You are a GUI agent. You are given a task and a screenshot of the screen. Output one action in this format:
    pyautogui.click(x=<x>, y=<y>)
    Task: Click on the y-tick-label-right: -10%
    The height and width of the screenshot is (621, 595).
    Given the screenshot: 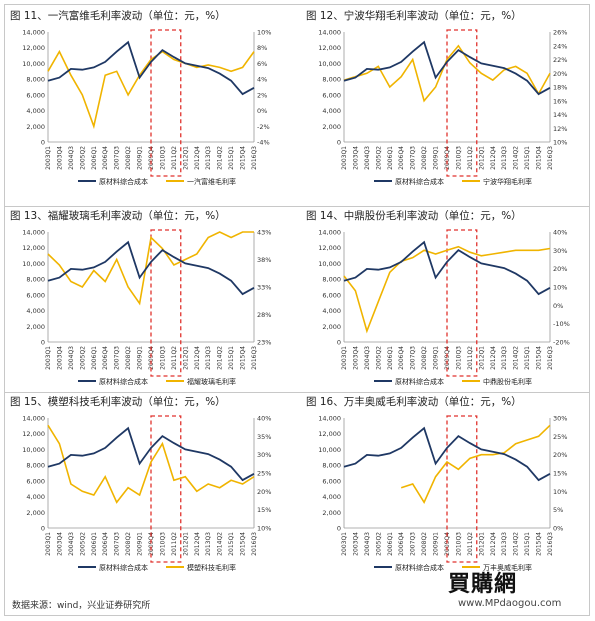 What is the action you would take?
    pyautogui.click(x=561, y=324)
    